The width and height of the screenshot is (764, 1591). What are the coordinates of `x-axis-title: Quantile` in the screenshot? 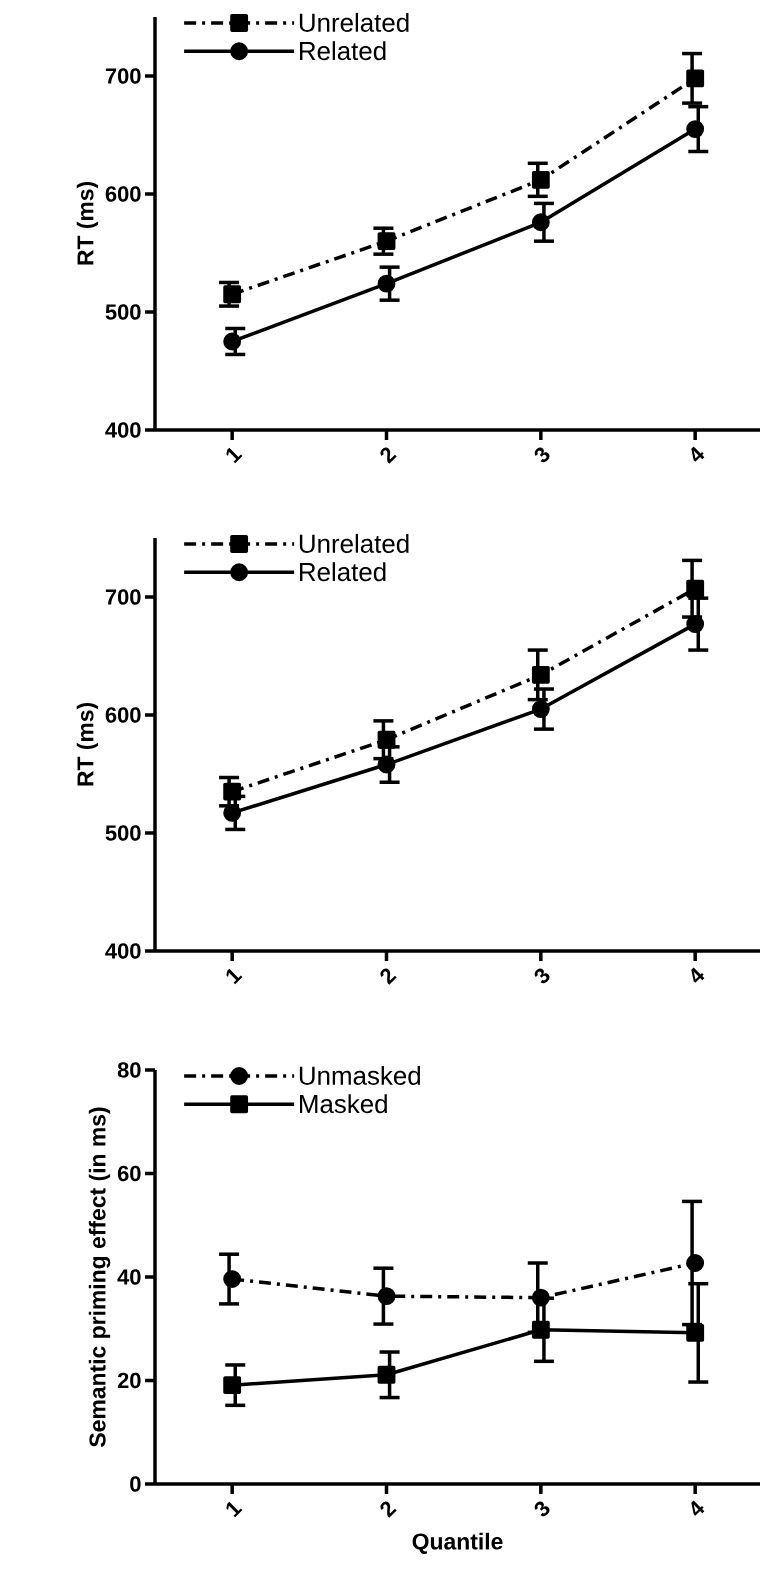 It's located at (457, 1543).